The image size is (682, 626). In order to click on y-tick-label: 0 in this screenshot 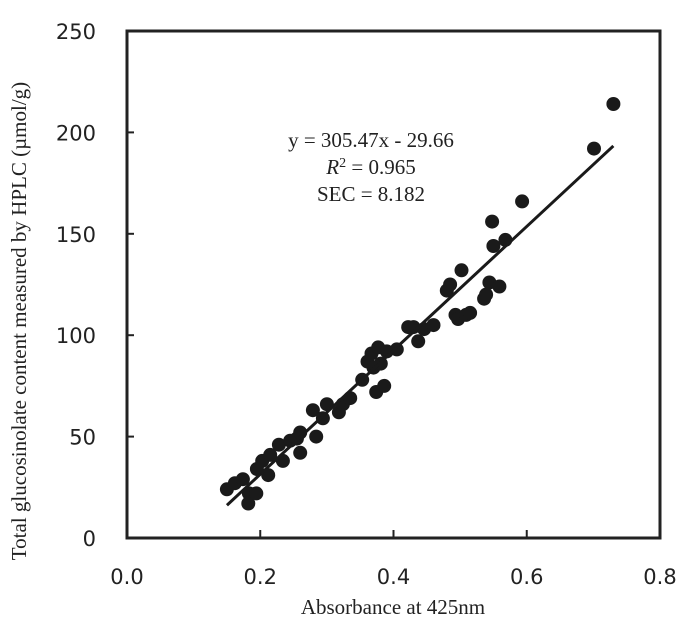, I will do `click(89, 539)`.